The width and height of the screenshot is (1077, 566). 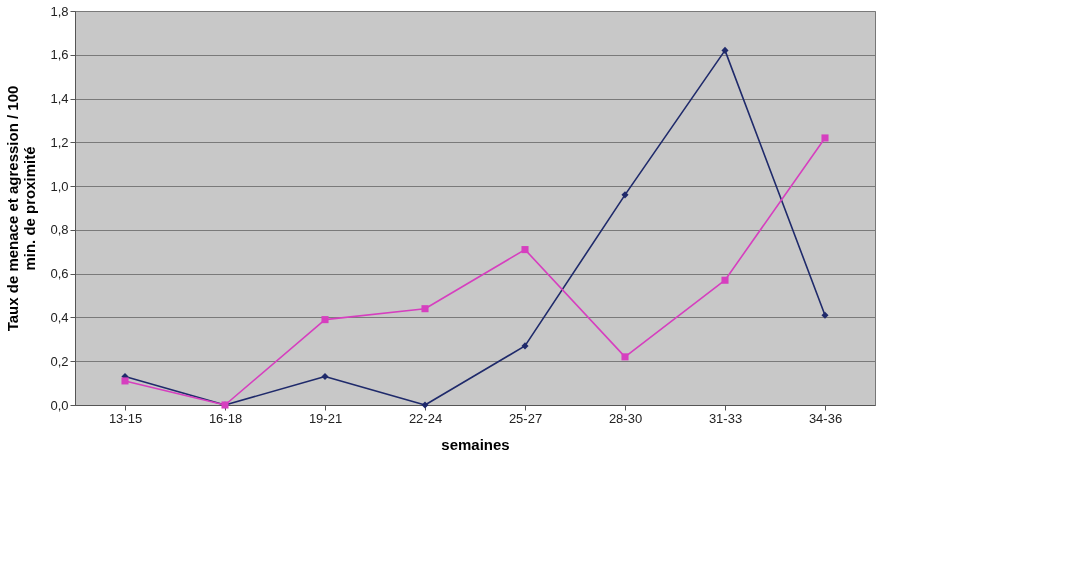 I want to click on y-tick-label: 0,0, so click(x=59, y=405).